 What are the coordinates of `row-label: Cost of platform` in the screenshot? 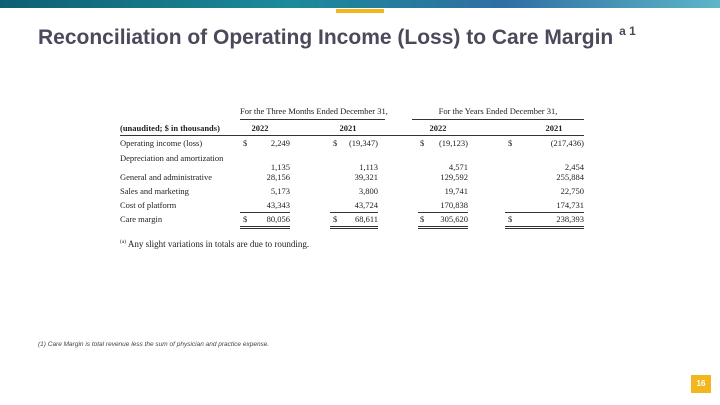 It's located at (148, 205).